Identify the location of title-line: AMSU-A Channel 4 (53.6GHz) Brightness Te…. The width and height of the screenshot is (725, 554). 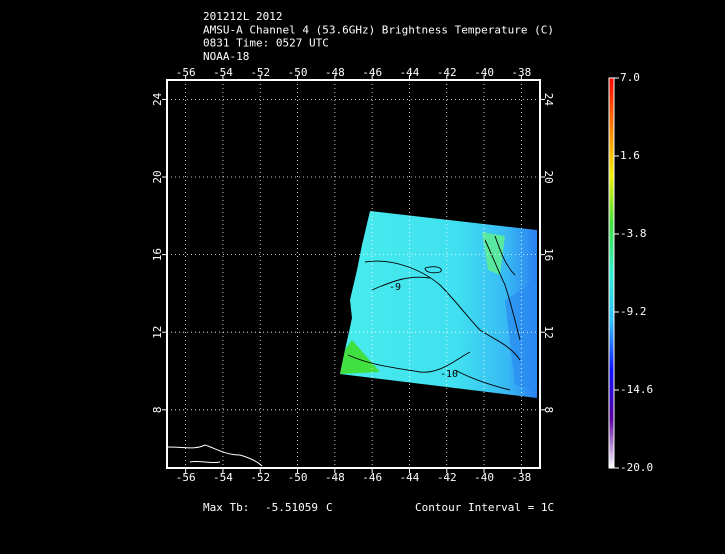
(378, 29).